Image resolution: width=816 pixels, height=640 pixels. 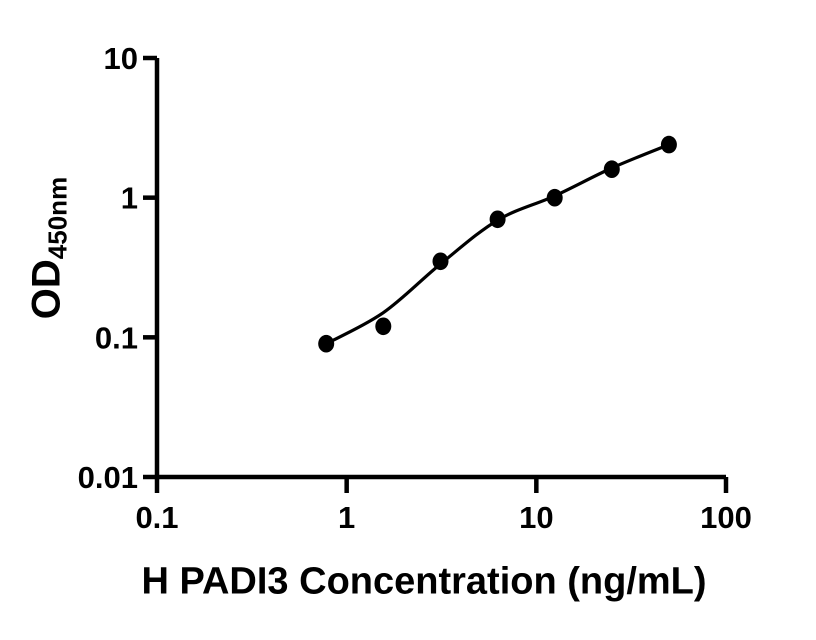 I want to click on y-axis-title-subscript: 450nm, so click(x=57, y=218).